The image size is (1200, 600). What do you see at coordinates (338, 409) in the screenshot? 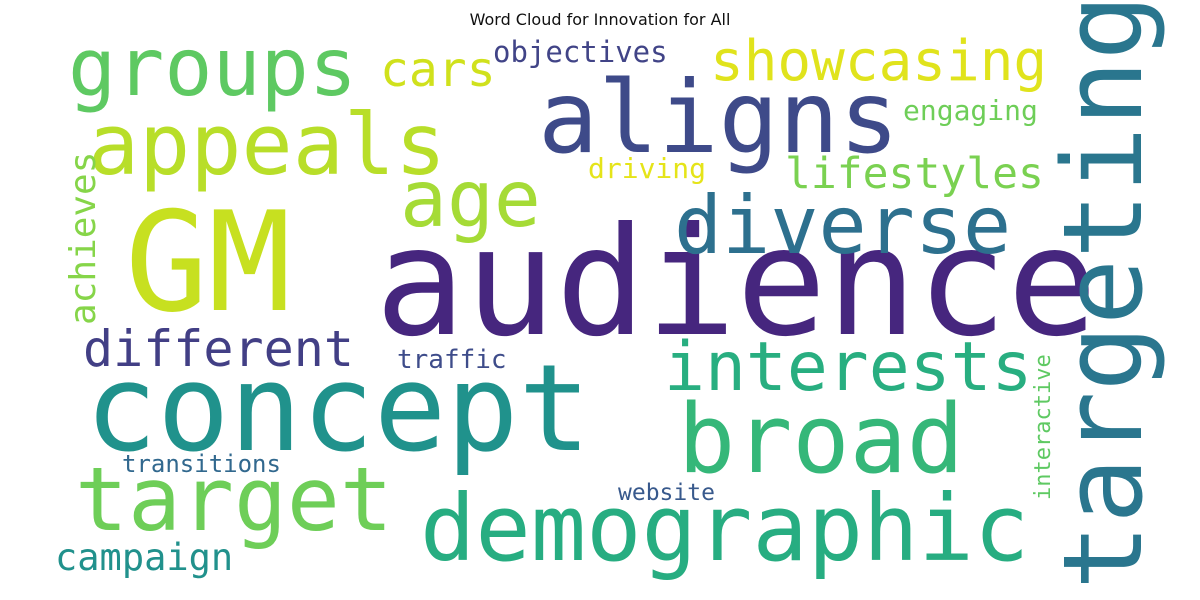
I see `cloud-word-concept: concept` at bounding box center [338, 409].